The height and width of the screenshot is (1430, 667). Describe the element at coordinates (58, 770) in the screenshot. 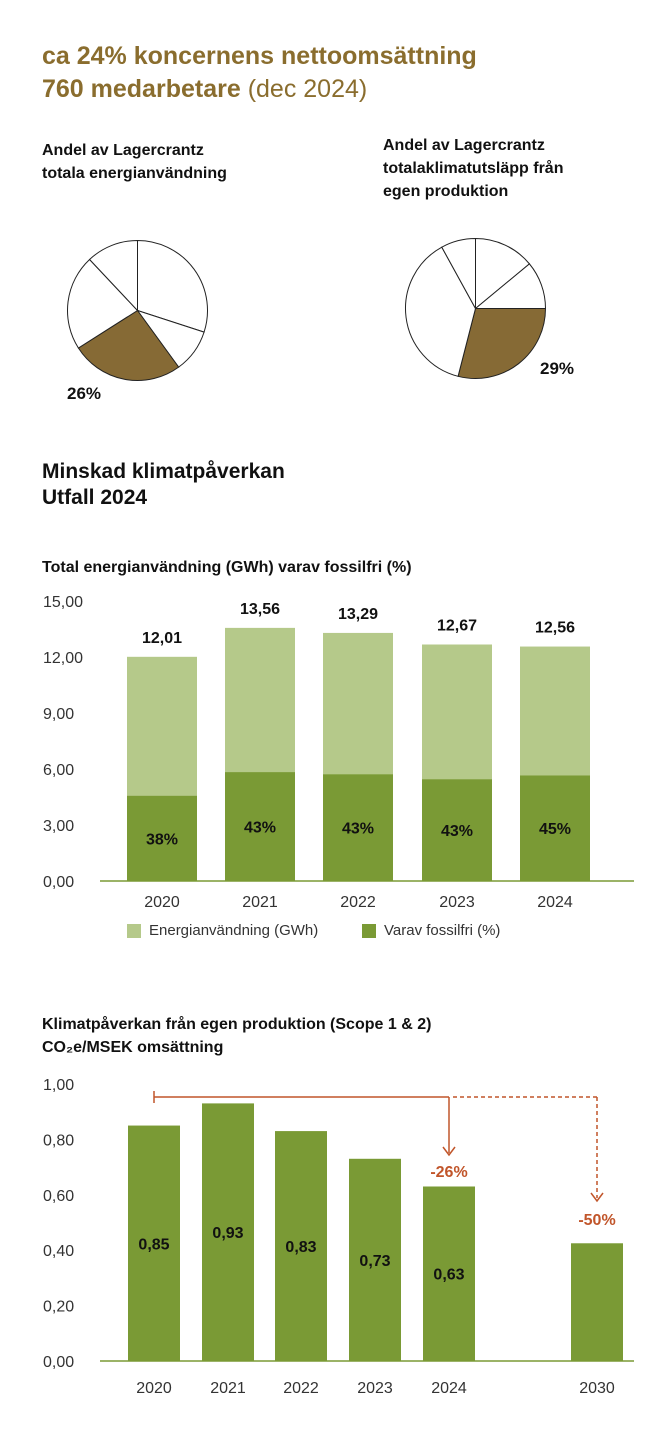

I see `y-tick-label: 6,00` at that location.